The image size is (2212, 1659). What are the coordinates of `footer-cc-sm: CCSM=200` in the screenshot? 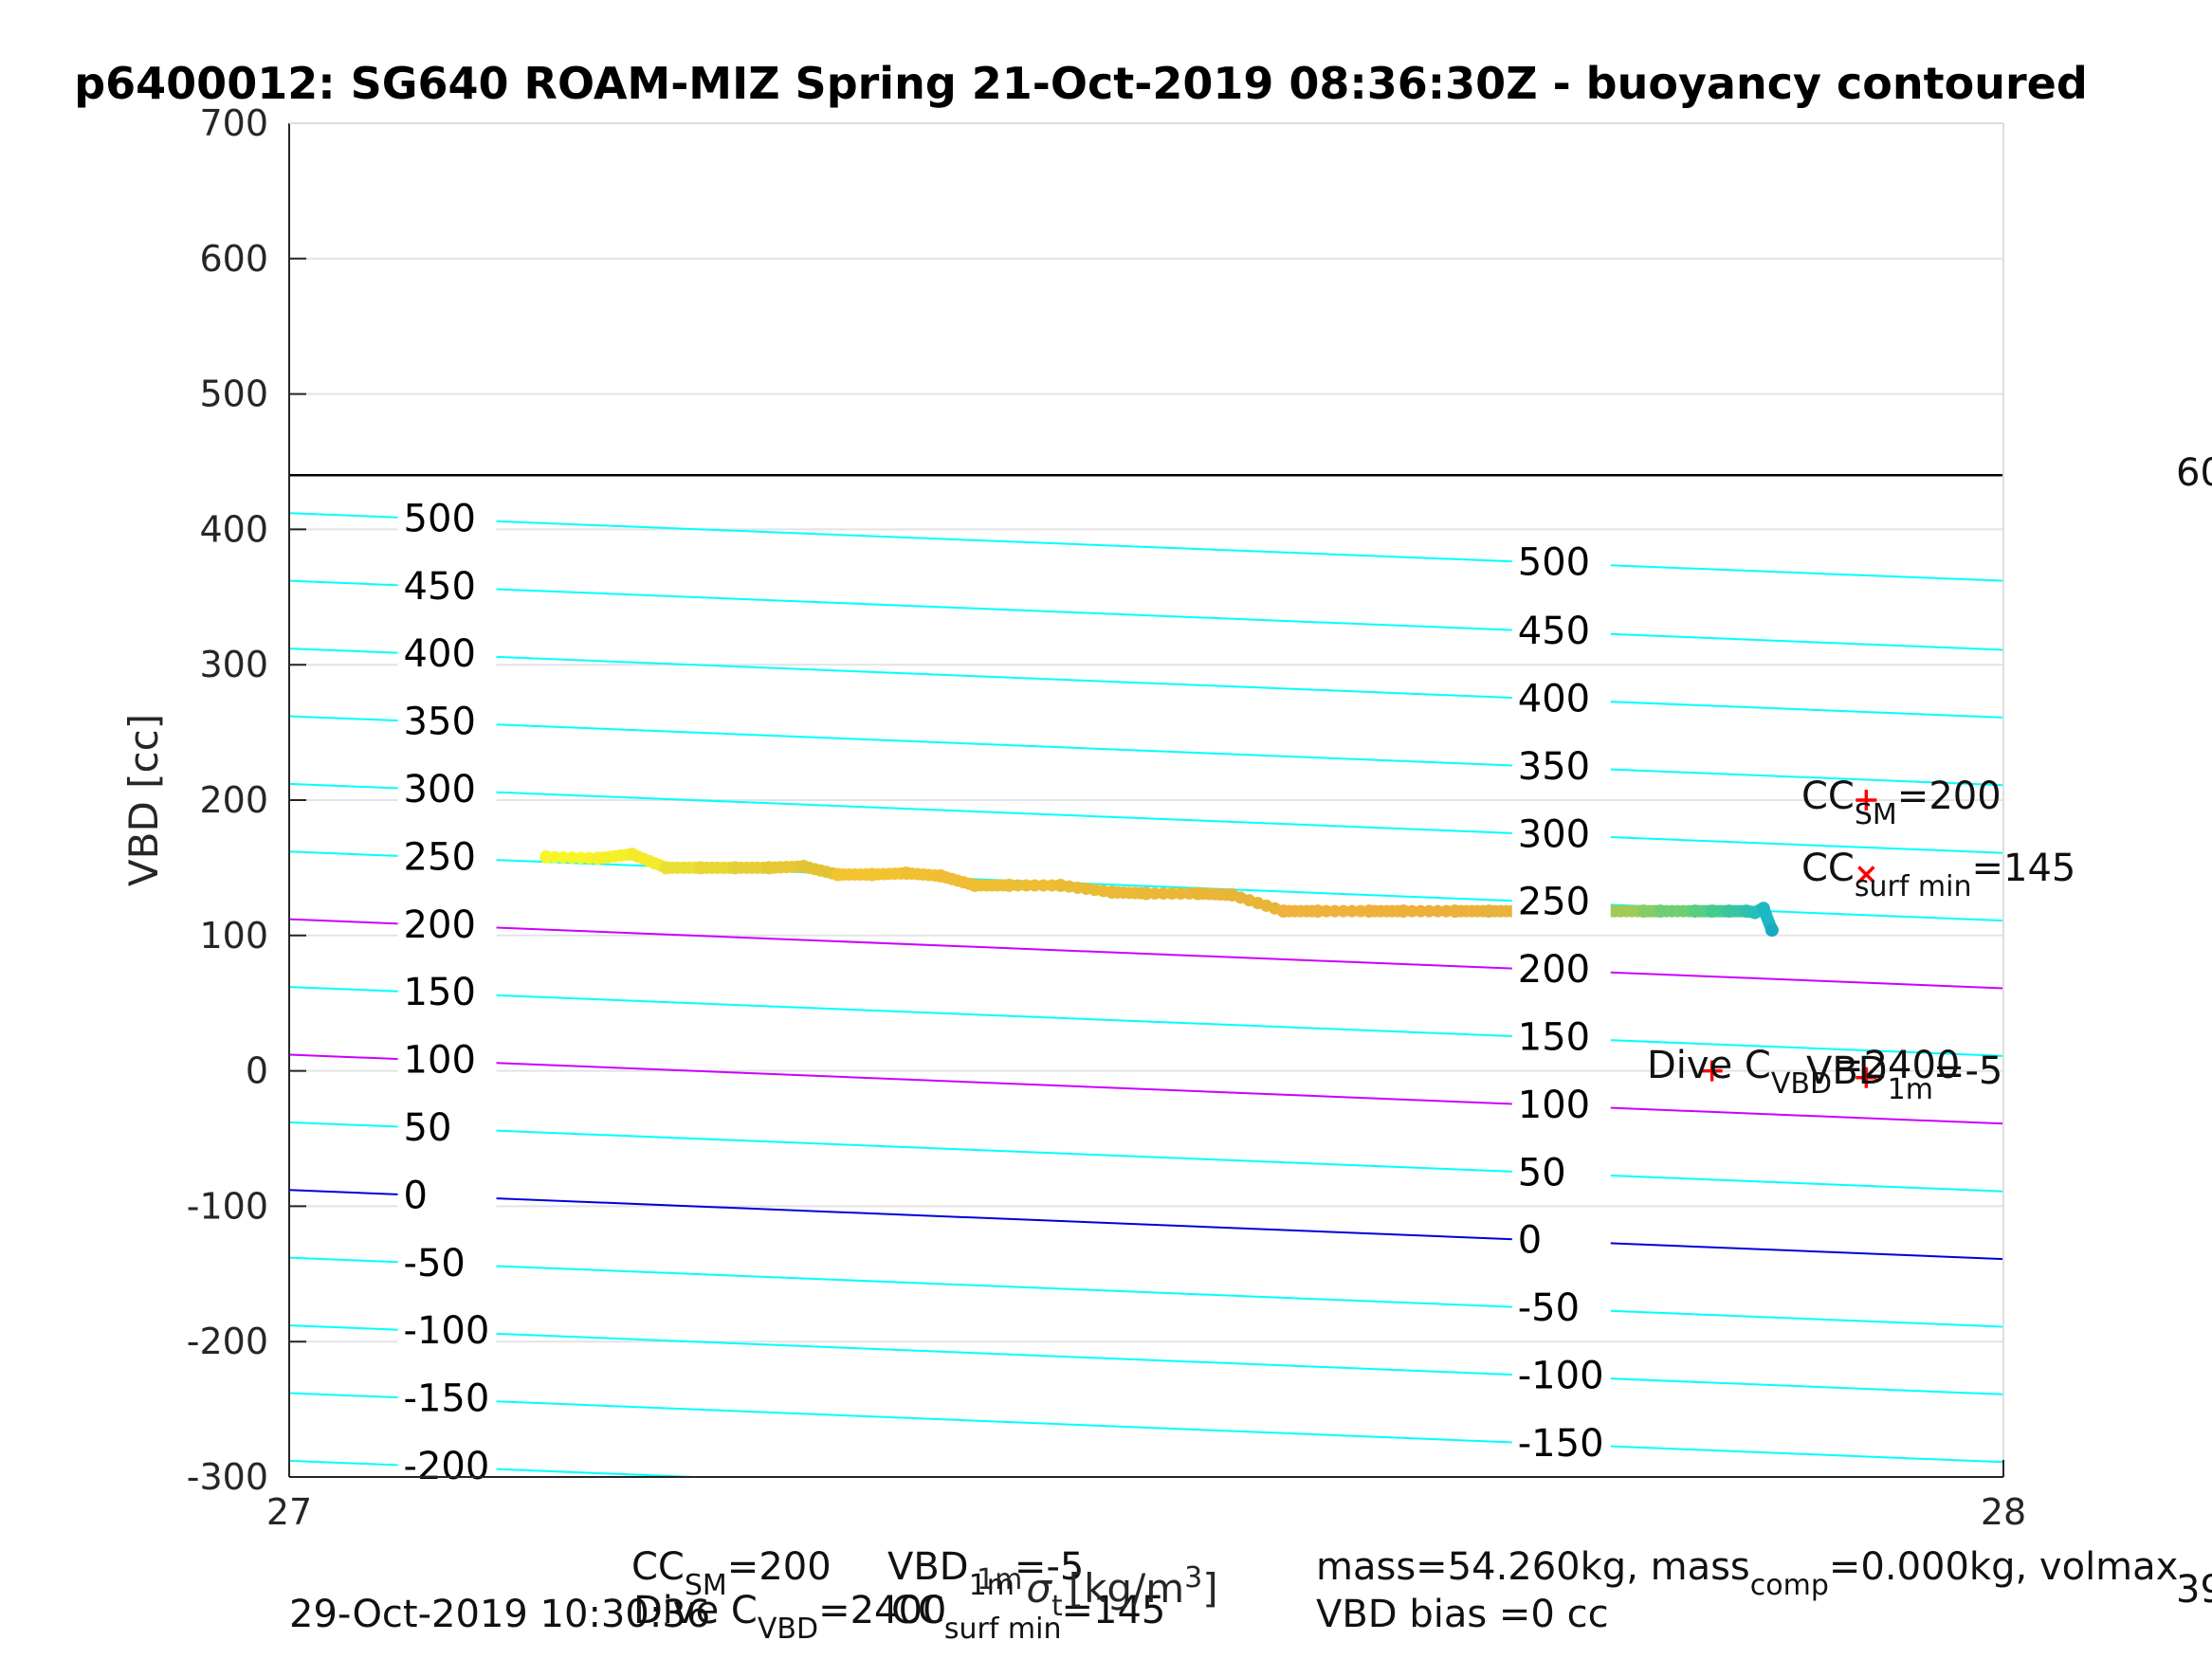 It's located at (731, 1573).